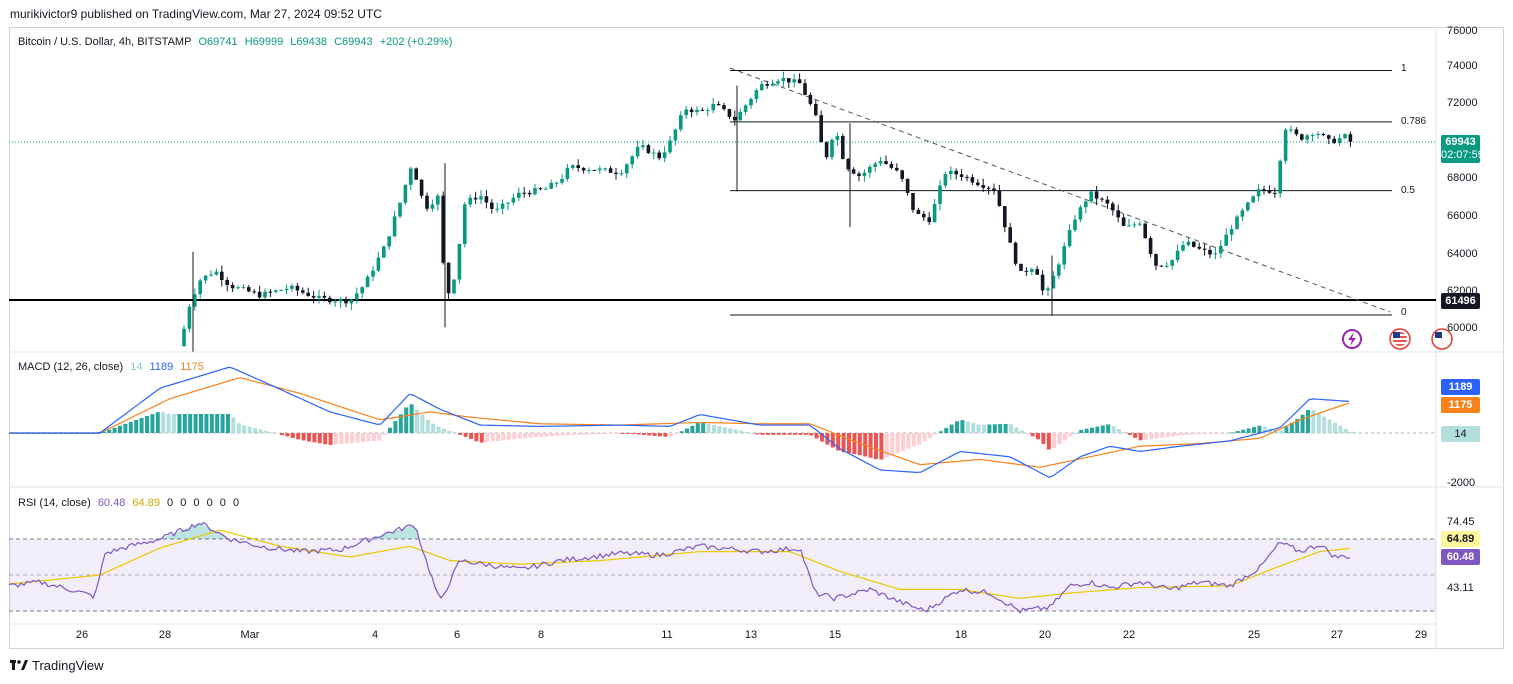 This screenshot has height=684, width=1513. I want to click on symbol-name: Bitcoin / U.S. Dollar, 4h, BITSTAMP, so click(105, 42).